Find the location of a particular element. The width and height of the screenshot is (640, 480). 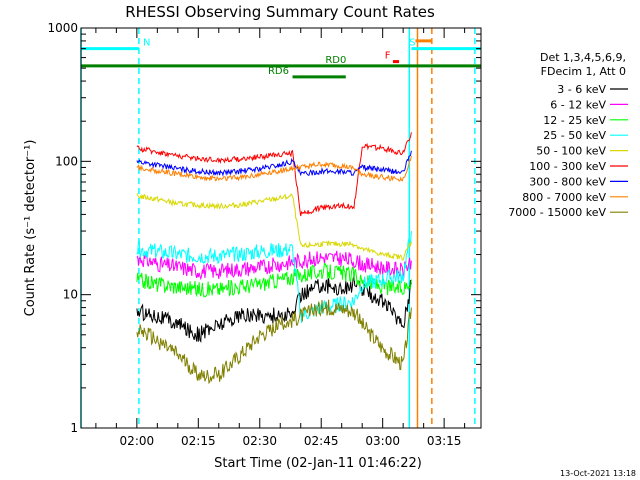

legend-entry-label: 7000 - 15000 keV is located at coordinates (557, 212).